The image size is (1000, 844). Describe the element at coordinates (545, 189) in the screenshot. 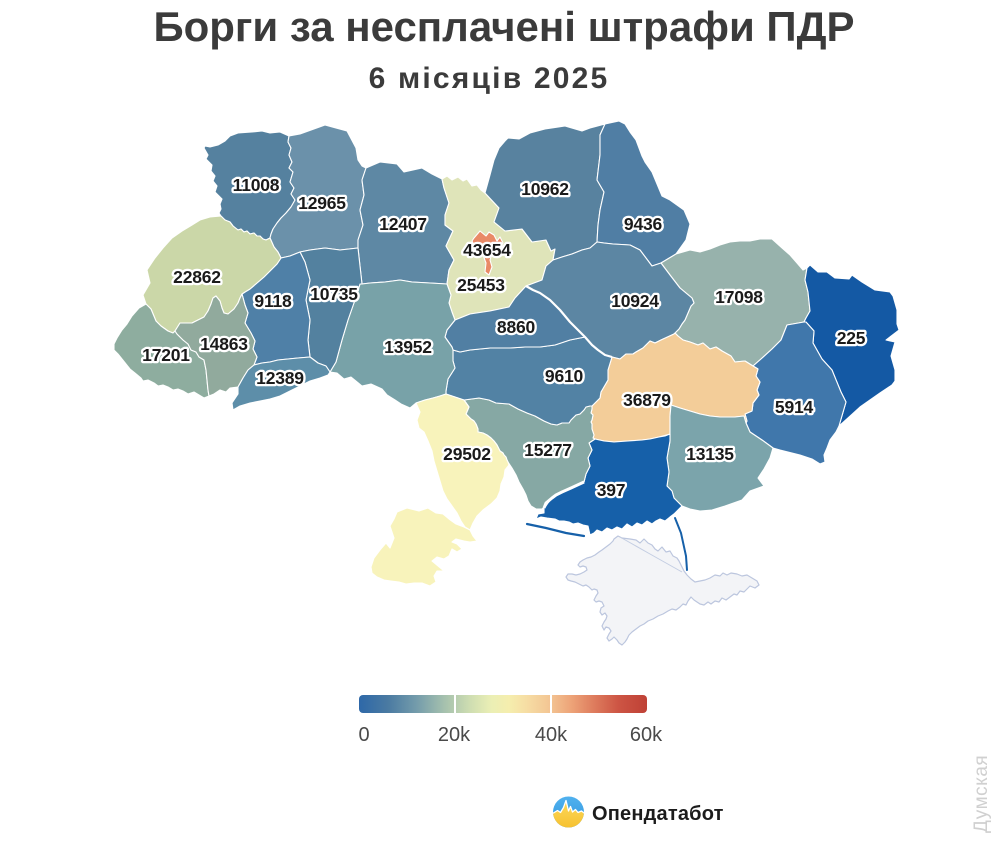

I see `svg-text: 10962` at that location.